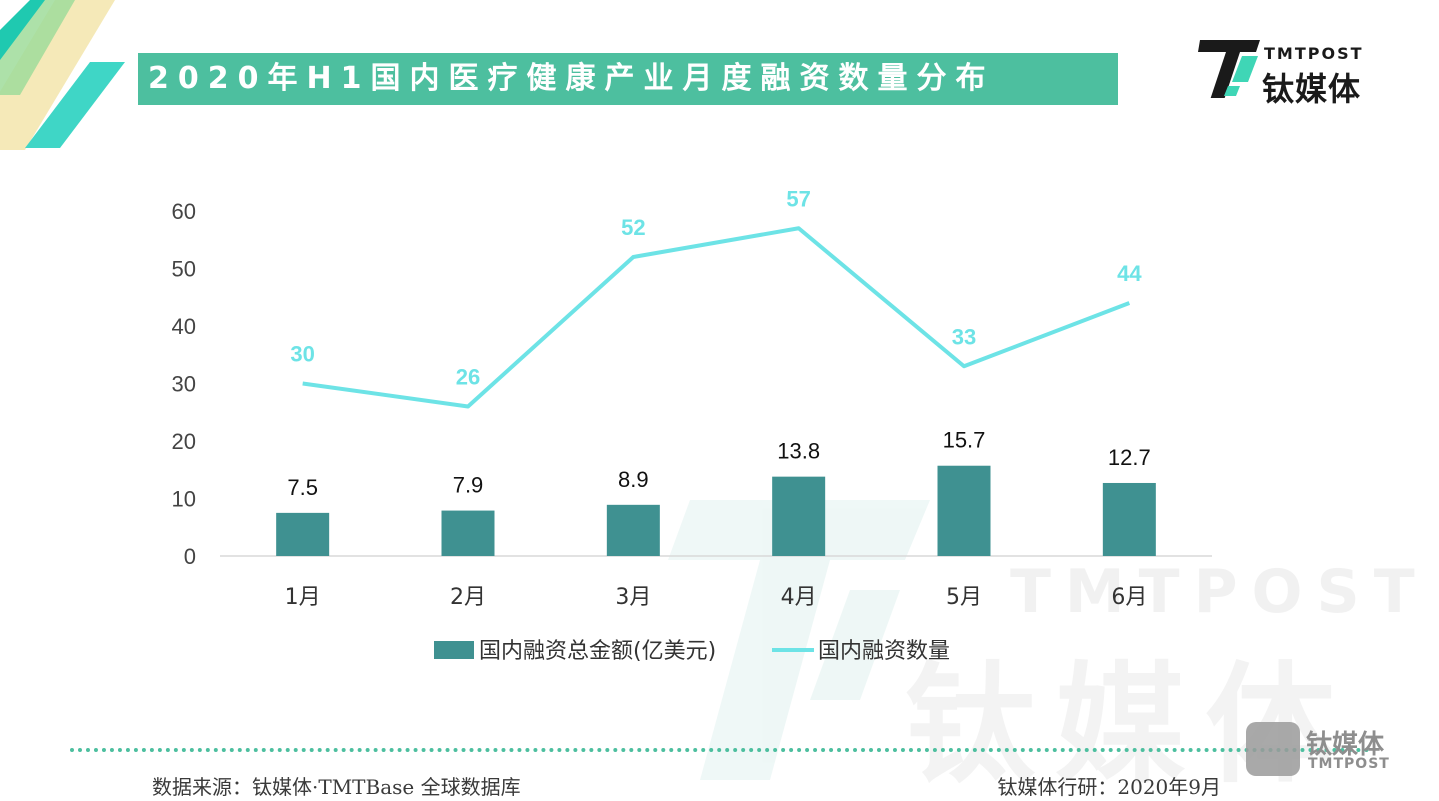 This screenshot has height=801, width=1439. I want to click on x-tick-label: 1月, so click(303, 597).